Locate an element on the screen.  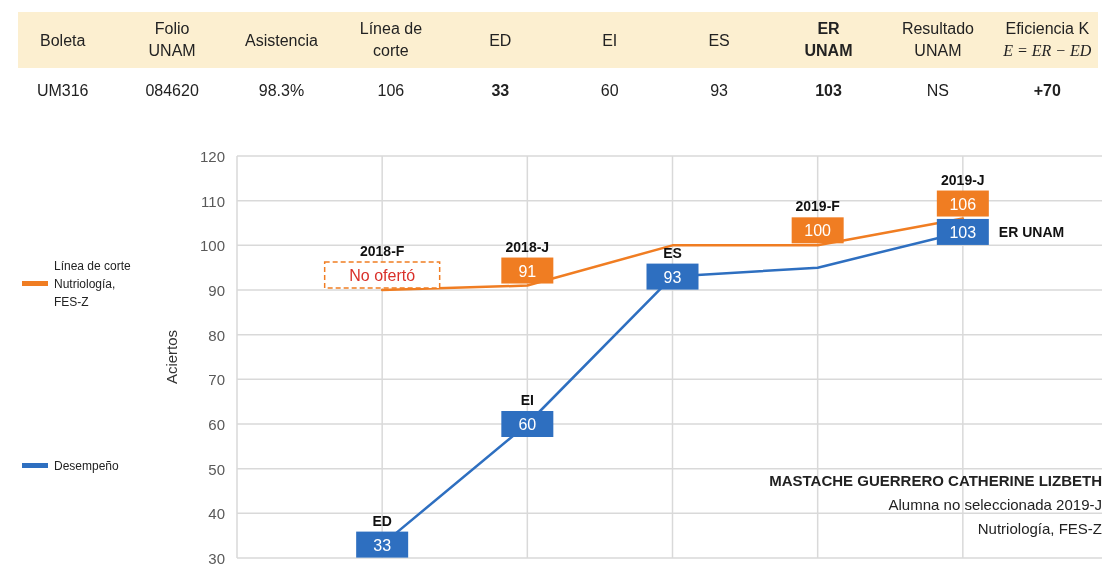
y-tick-label: 80 is located at coordinates (216, 335).